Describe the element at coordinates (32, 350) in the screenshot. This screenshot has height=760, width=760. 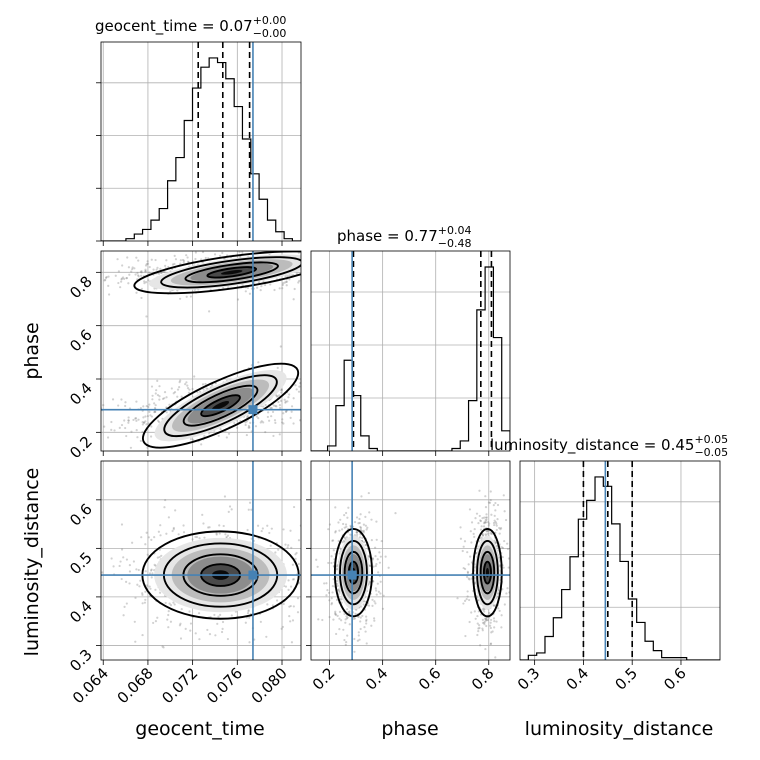
I see `ylabel-phase: phase` at that location.